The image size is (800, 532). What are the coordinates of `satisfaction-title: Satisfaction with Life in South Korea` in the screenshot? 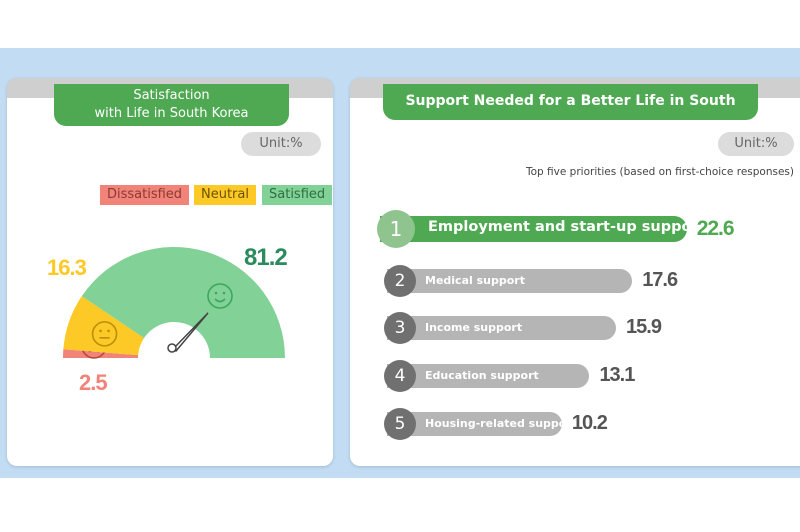 It's located at (171, 105).